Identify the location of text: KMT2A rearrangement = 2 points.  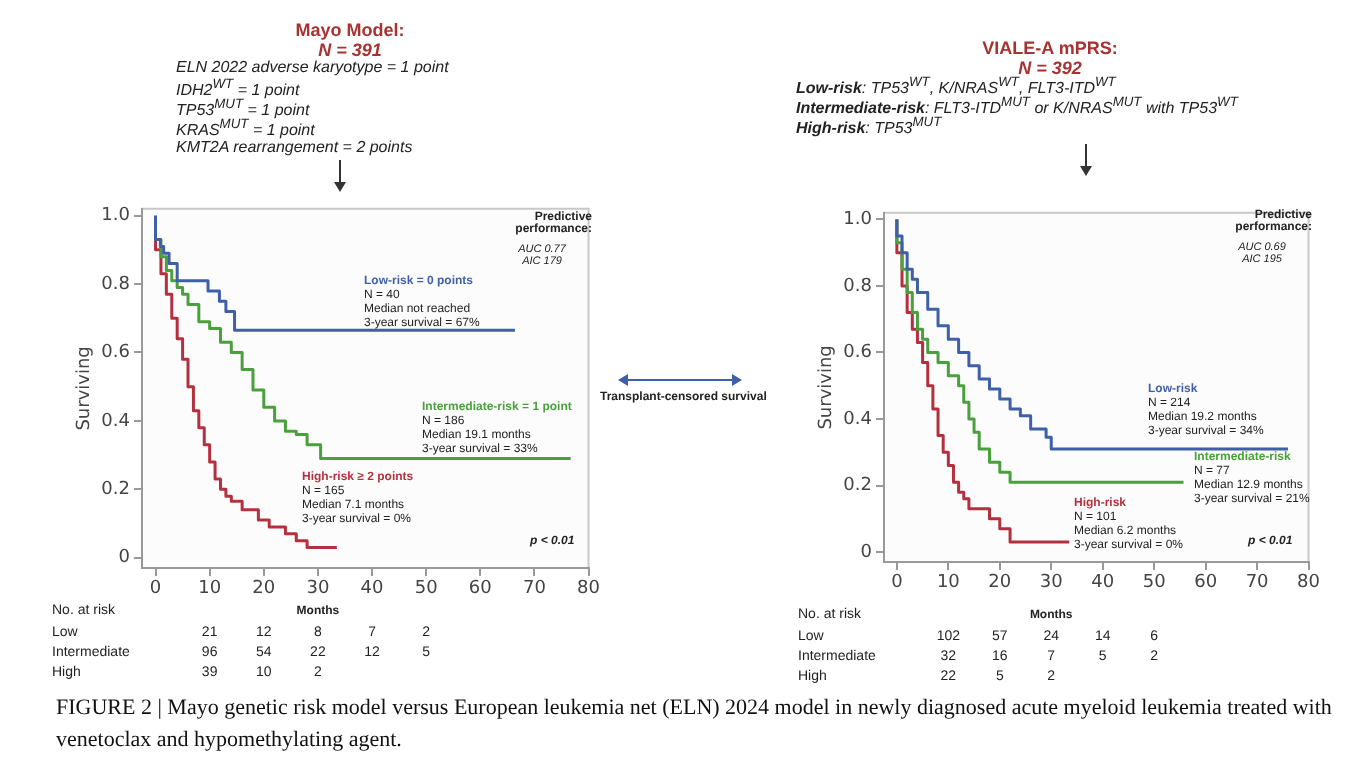
(294, 147).